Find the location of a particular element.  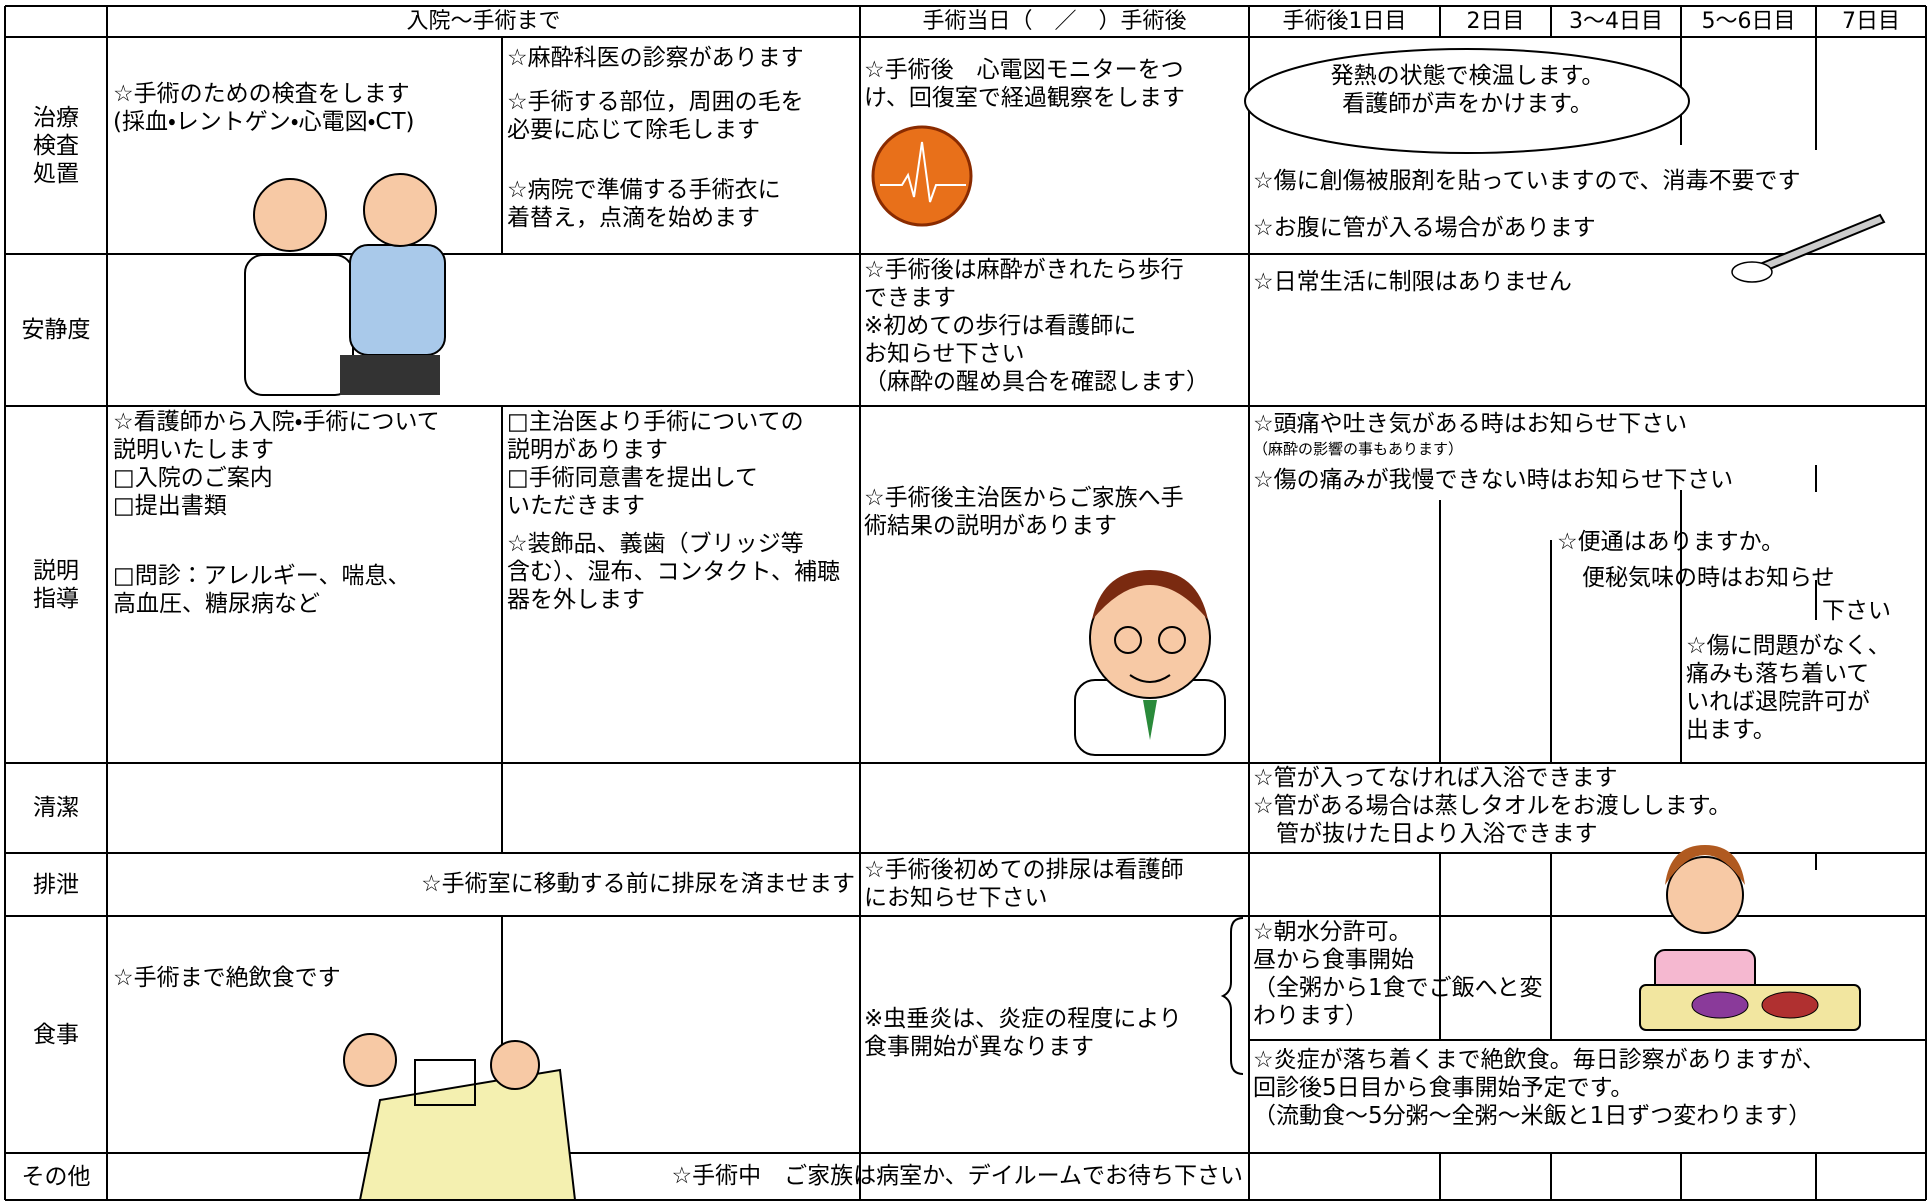

meal-icon is located at coordinates (1750, 938).